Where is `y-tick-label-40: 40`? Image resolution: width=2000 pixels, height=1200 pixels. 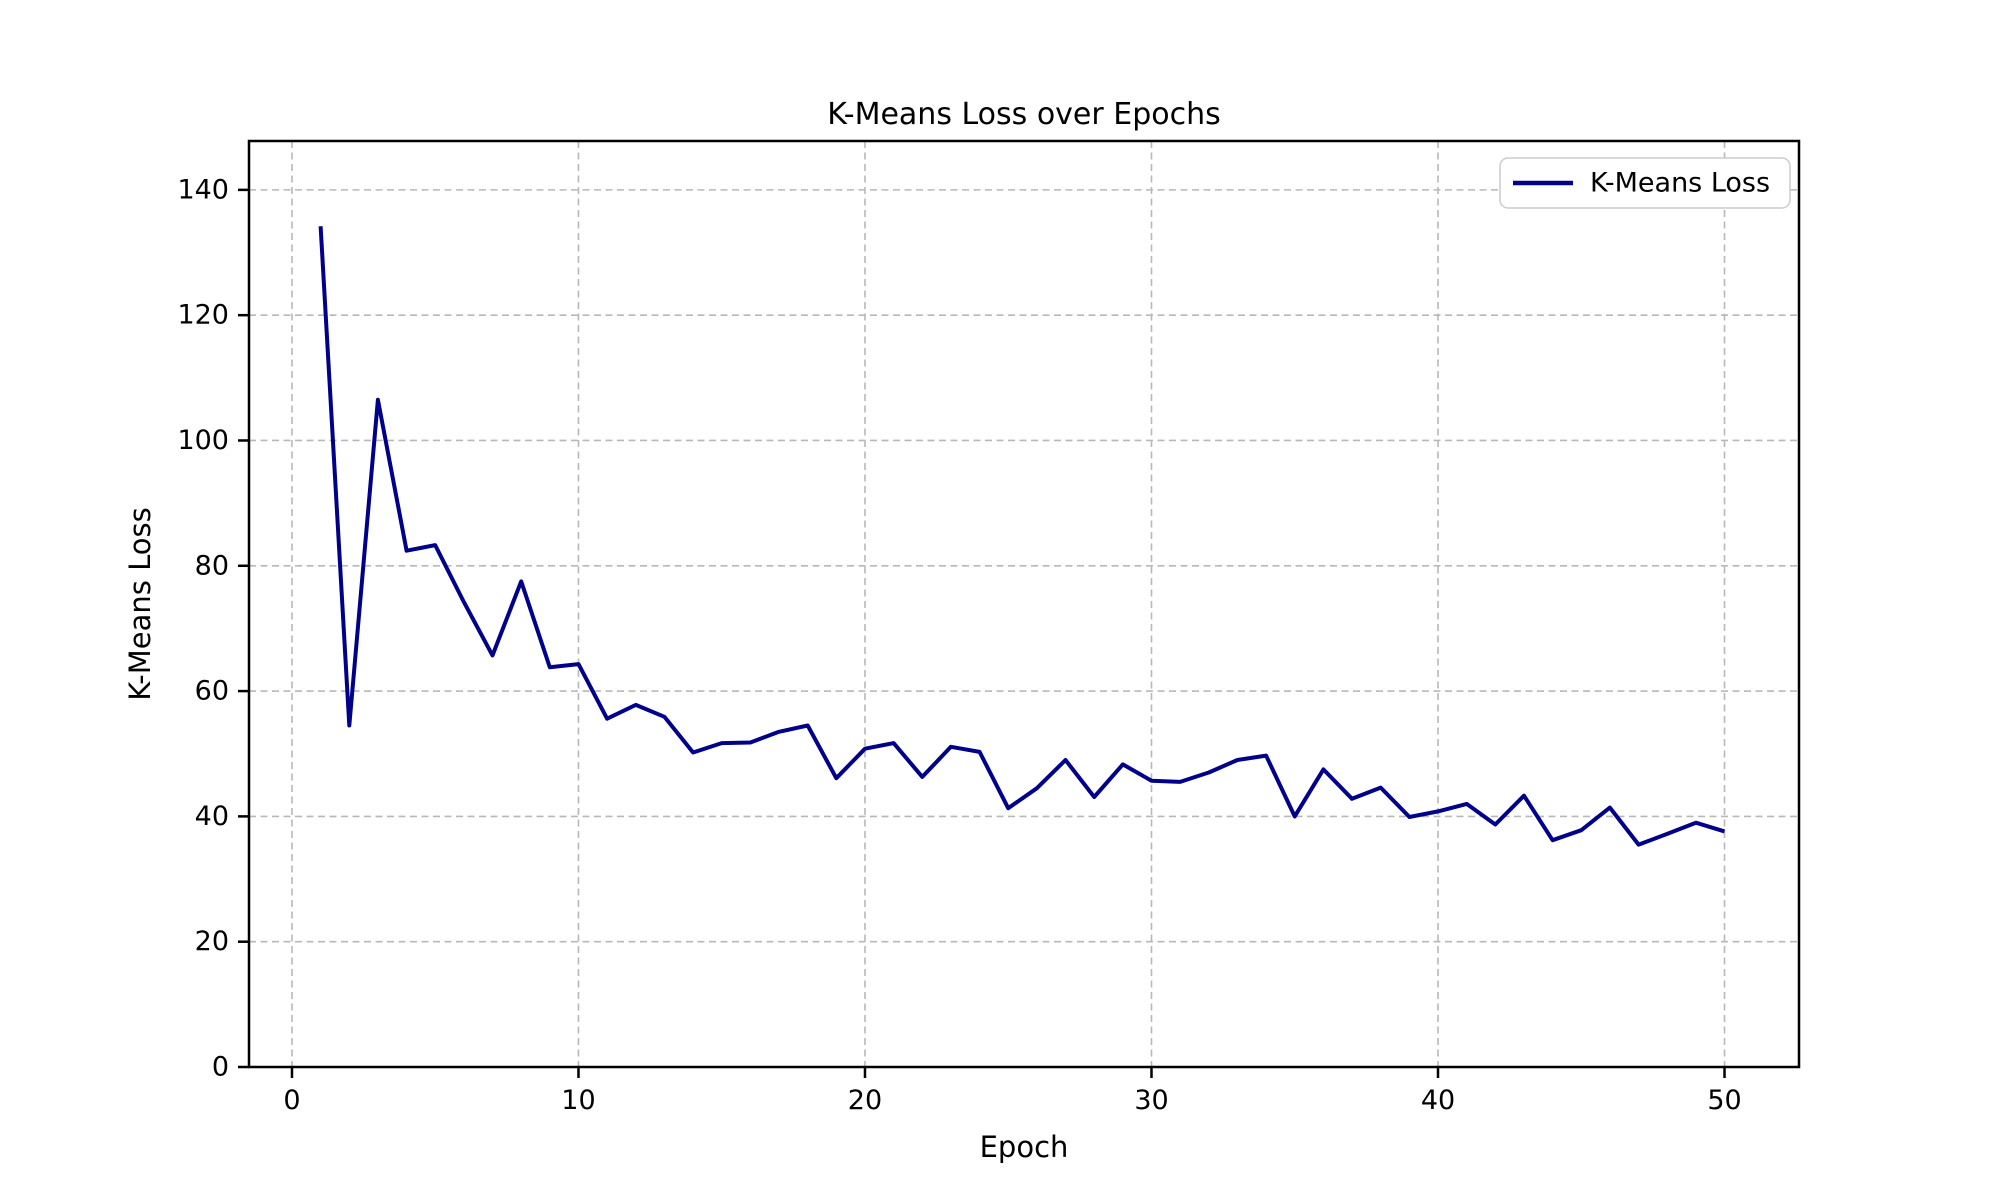 y-tick-label-40: 40 is located at coordinates (212, 816).